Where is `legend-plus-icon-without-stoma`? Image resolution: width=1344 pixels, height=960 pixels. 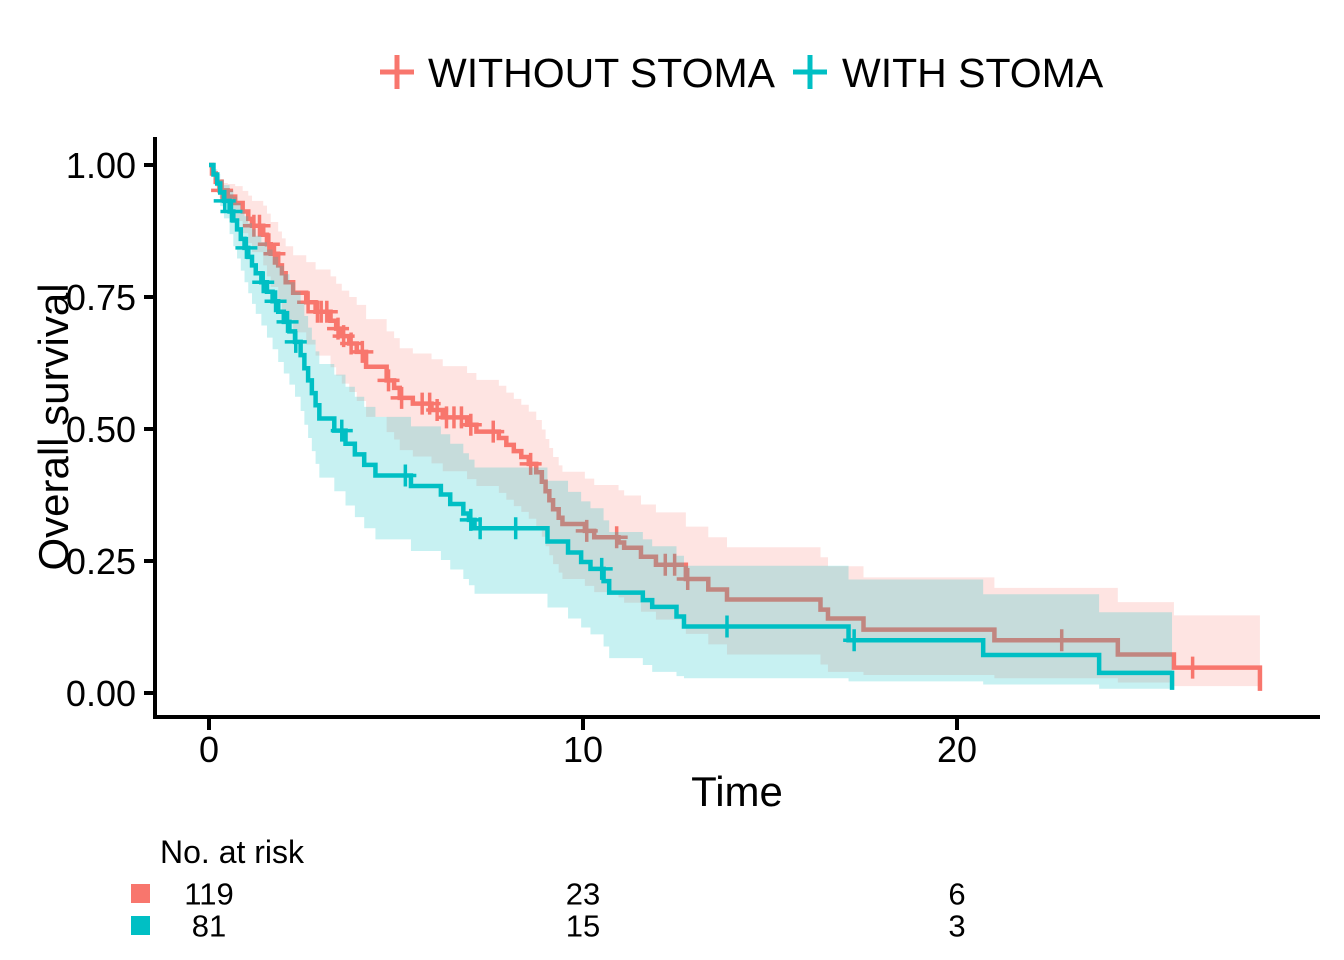 legend-plus-icon-without-stoma is located at coordinates (397, 72).